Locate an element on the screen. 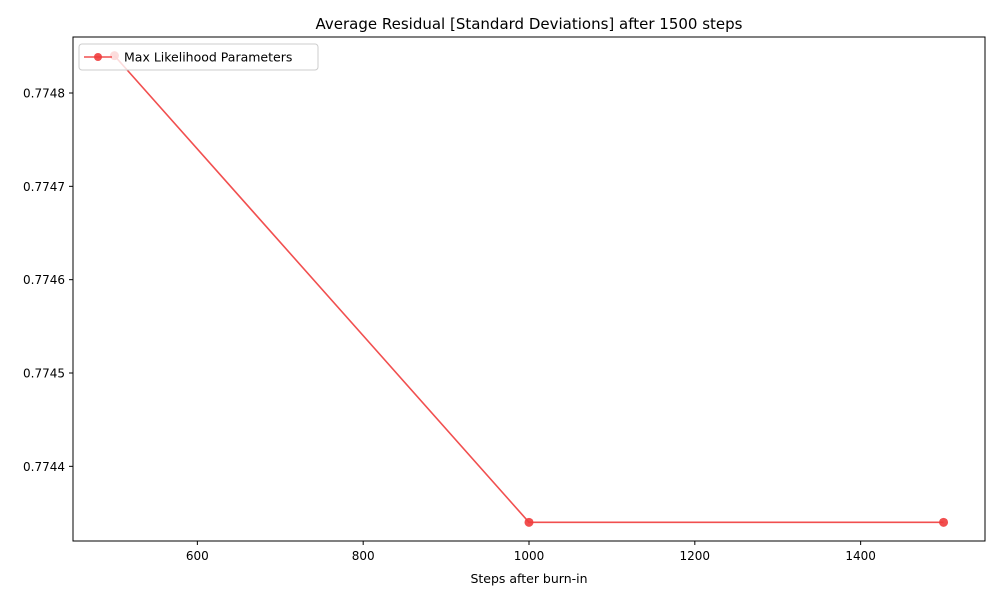 The image size is (1000, 600). y-ticks: 0.7744 0.7745 0.7746 0.7747 0.7748 is located at coordinates (48, 280).